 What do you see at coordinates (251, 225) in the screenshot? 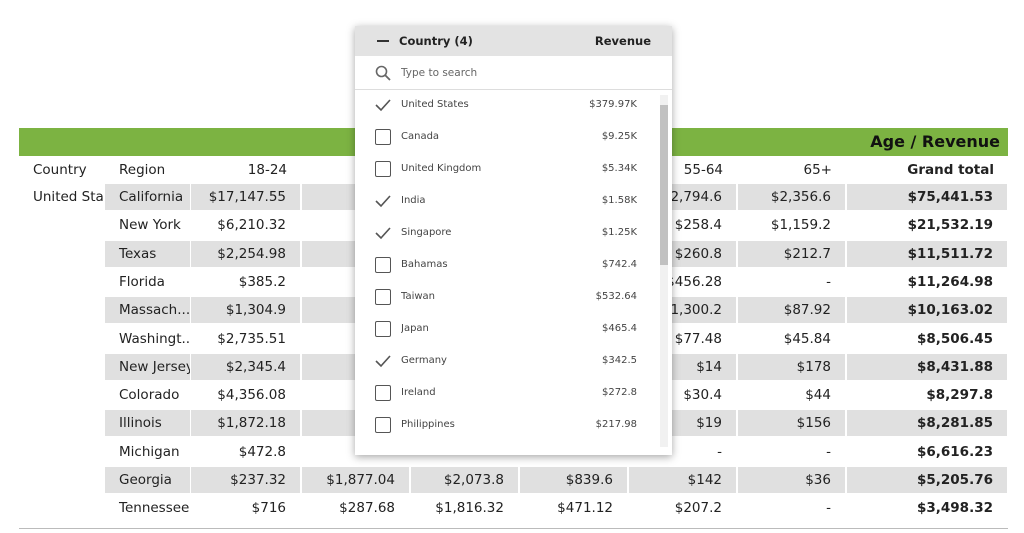
I see `value-cell: $6,210.32` at bounding box center [251, 225].